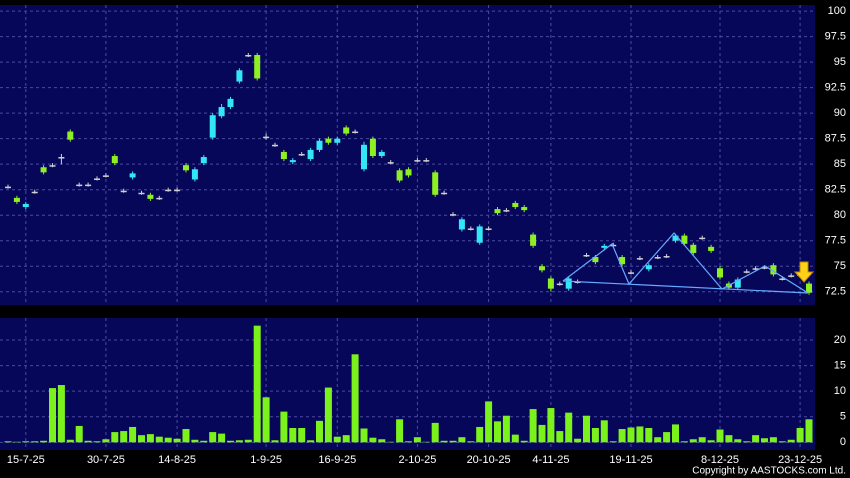  What do you see at coordinates (800, 460) in the screenshot?
I see `x-tick-label: 23-12-25` at bounding box center [800, 460].